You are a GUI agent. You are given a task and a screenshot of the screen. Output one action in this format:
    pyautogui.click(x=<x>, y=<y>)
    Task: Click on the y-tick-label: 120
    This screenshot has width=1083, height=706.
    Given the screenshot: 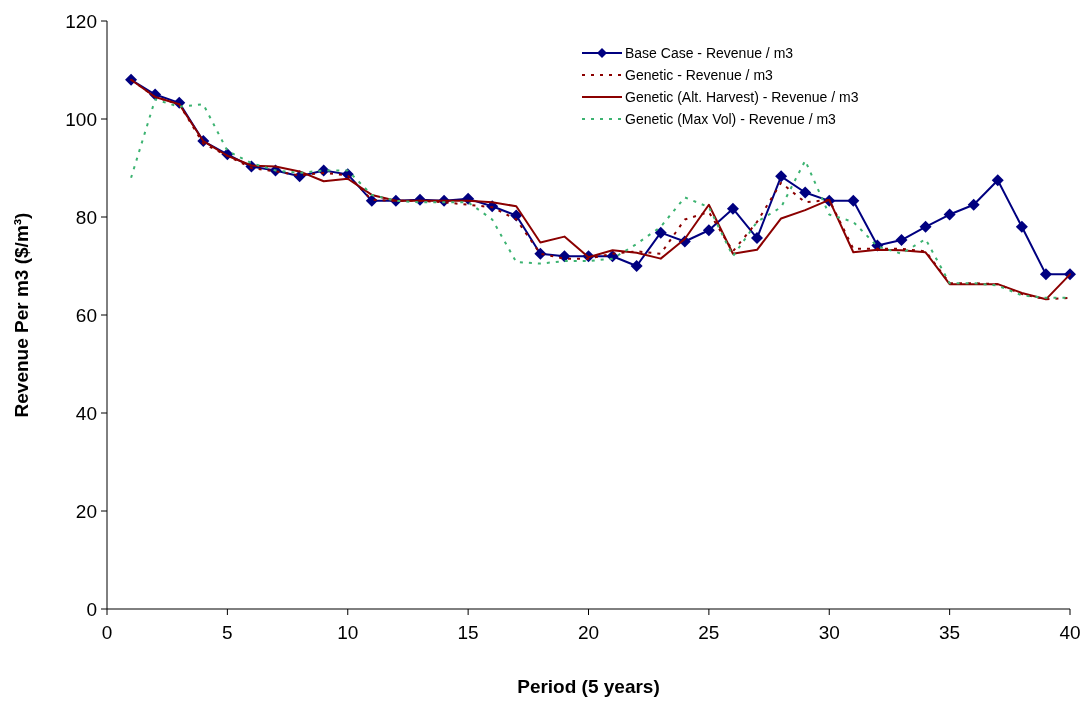 What is the action you would take?
    pyautogui.click(x=81, y=21)
    